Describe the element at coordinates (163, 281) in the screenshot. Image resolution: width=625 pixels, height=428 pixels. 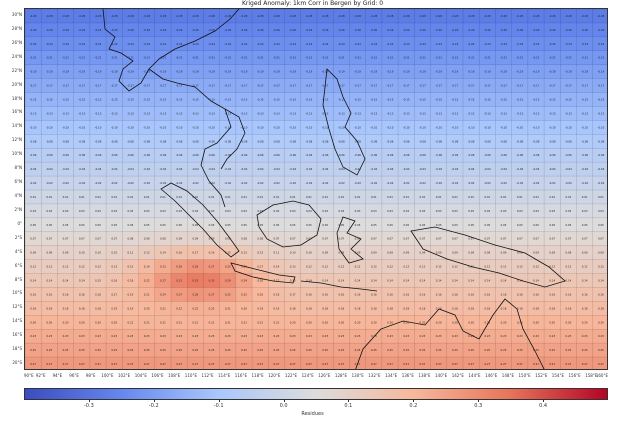
I see `cell-value: 0.27` at that location.